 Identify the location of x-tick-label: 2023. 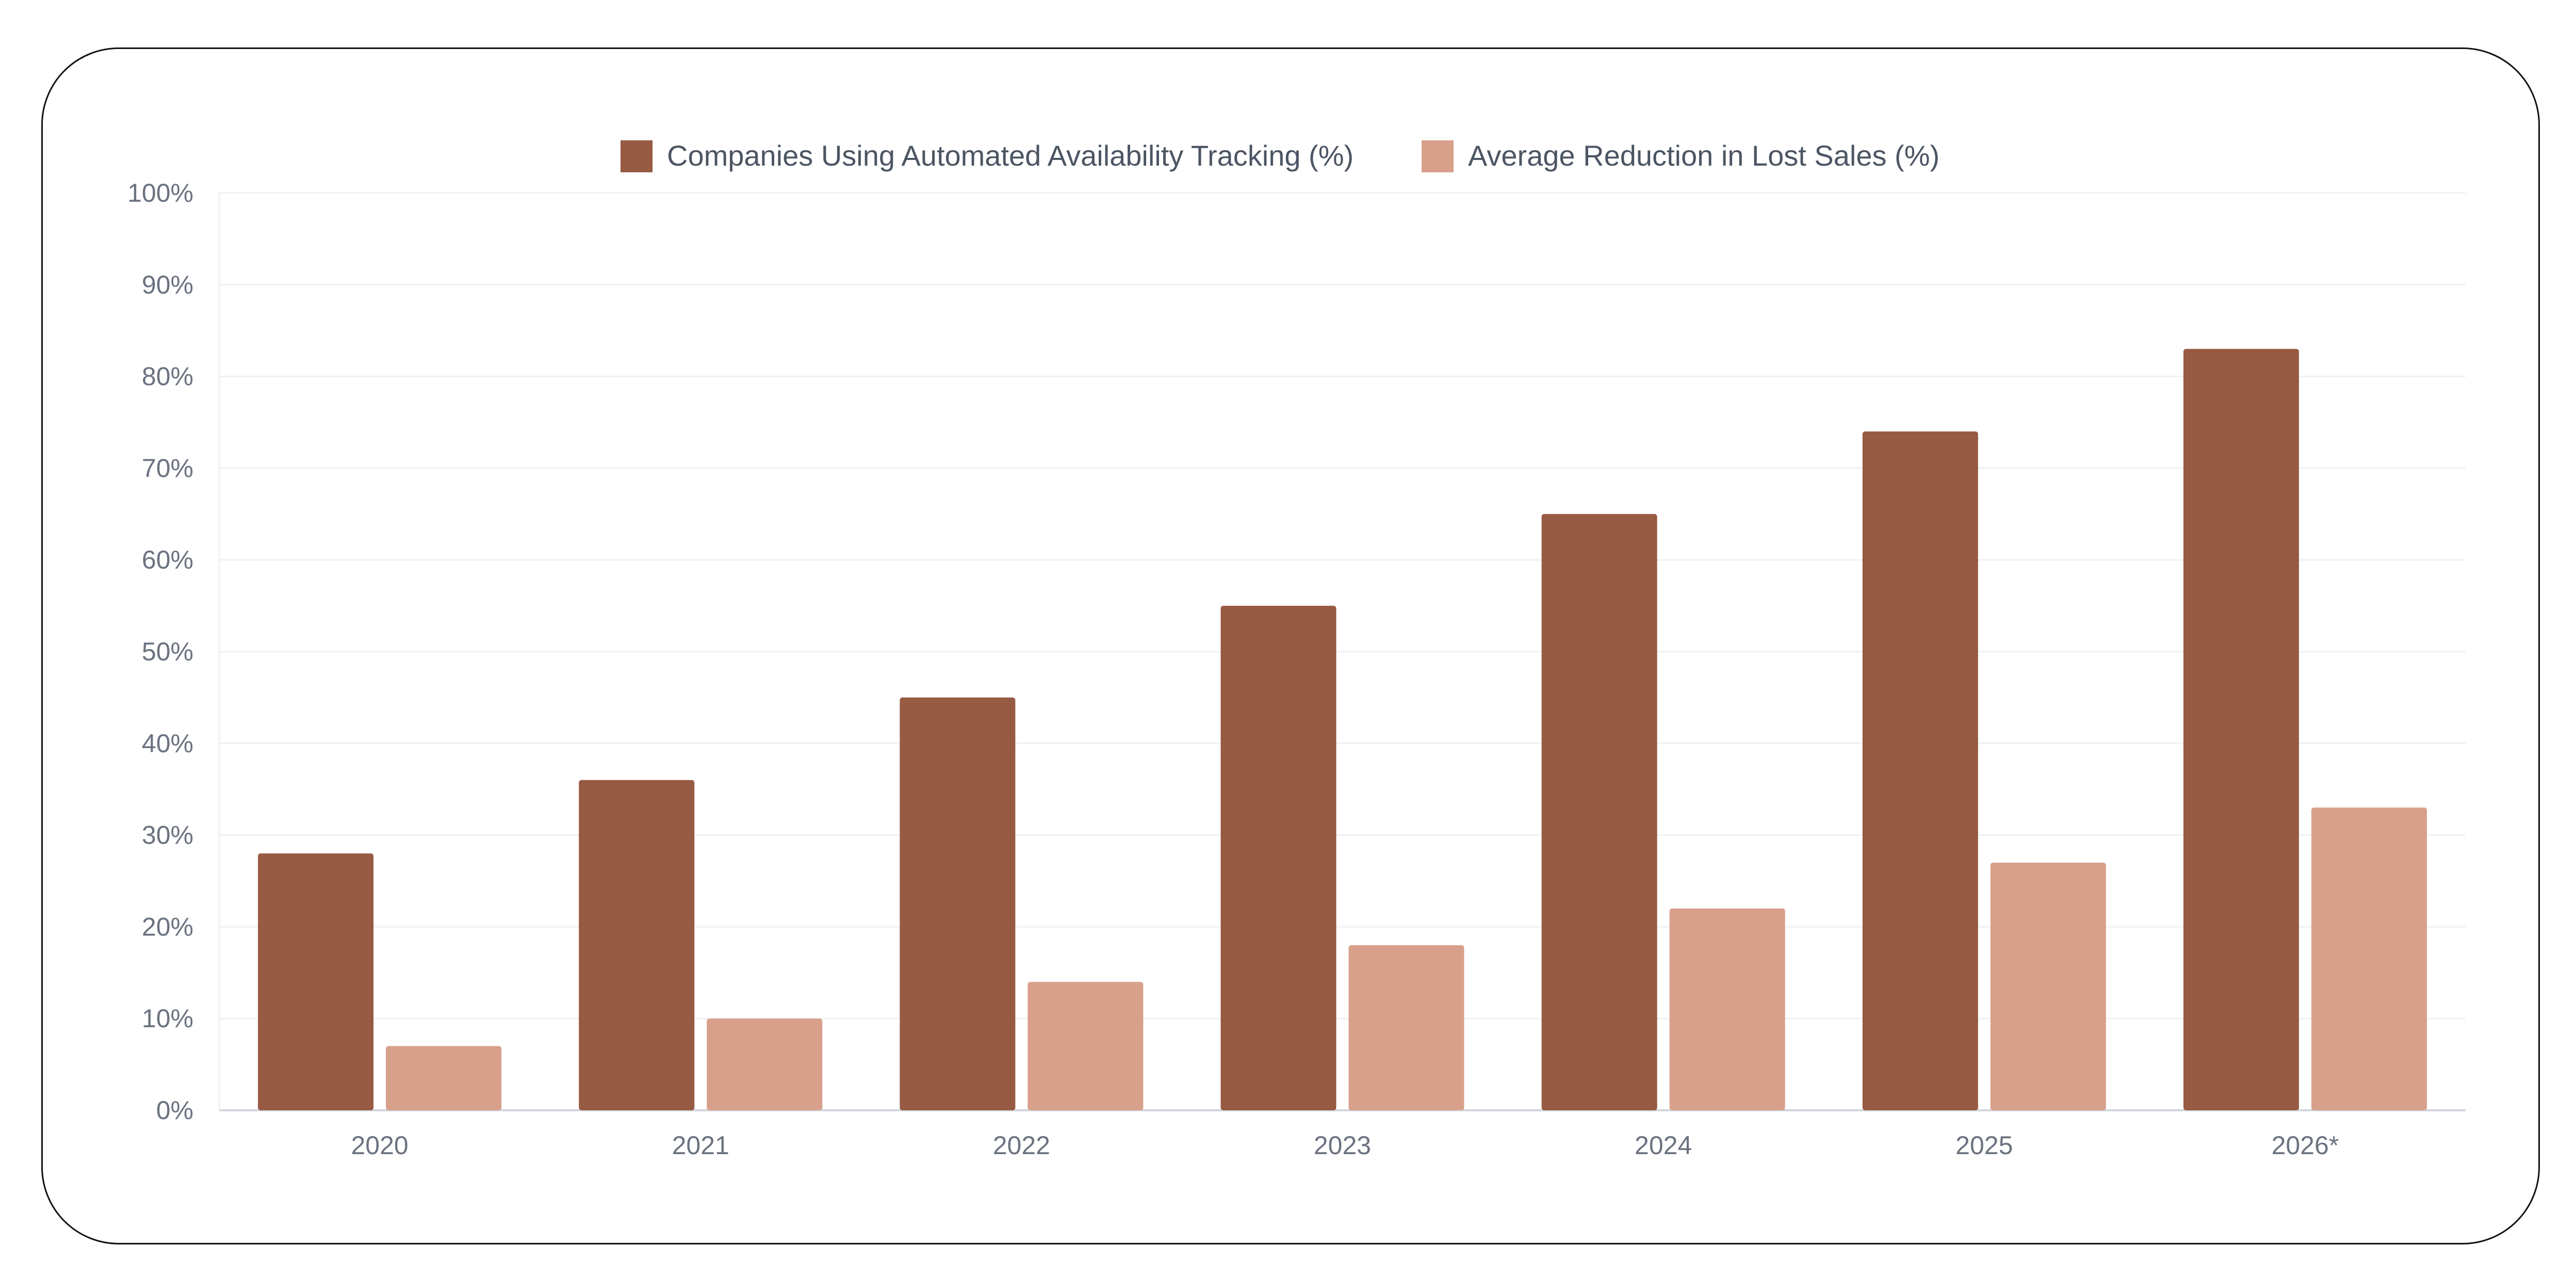
(1343, 1146).